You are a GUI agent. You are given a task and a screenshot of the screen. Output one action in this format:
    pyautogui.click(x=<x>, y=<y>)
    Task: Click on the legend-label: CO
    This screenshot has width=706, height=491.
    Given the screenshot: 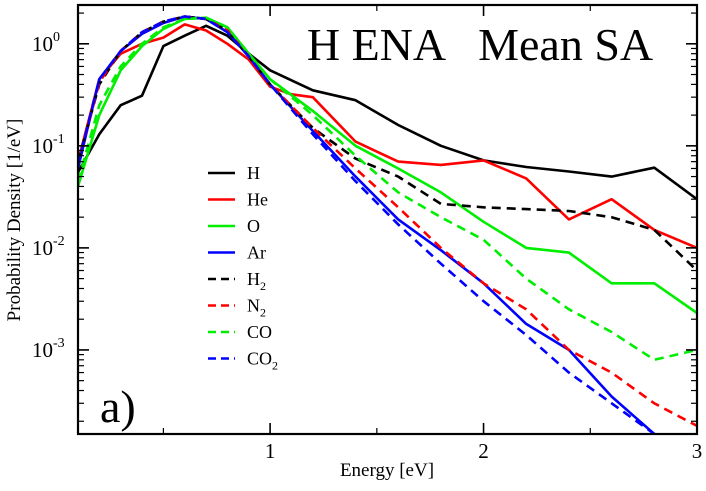 What is the action you would take?
    pyautogui.click(x=259, y=332)
    